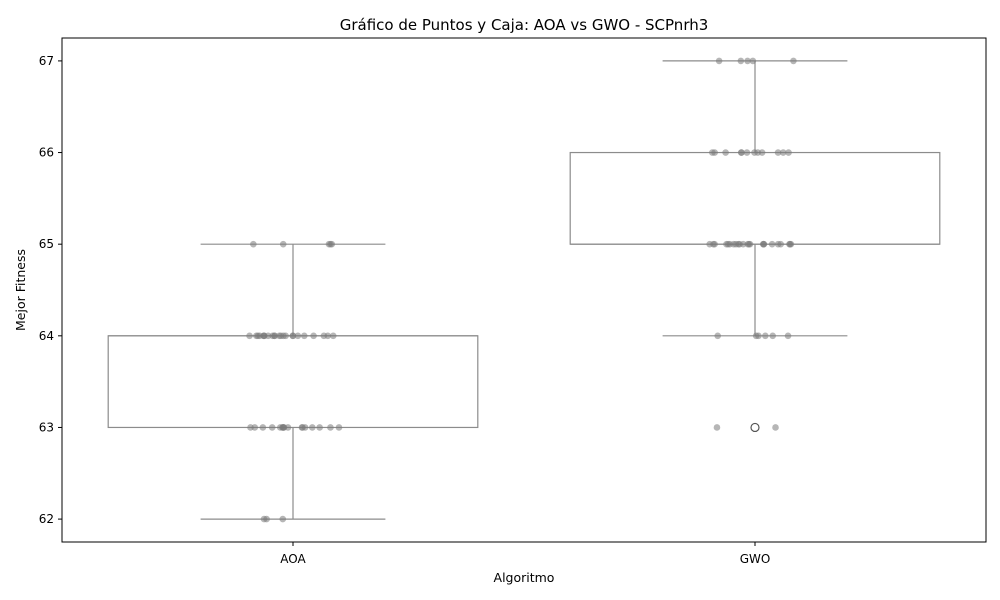 The image size is (1000, 600). What do you see at coordinates (755, 198) in the screenshot?
I see `box-GWO` at bounding box center [755, 198].